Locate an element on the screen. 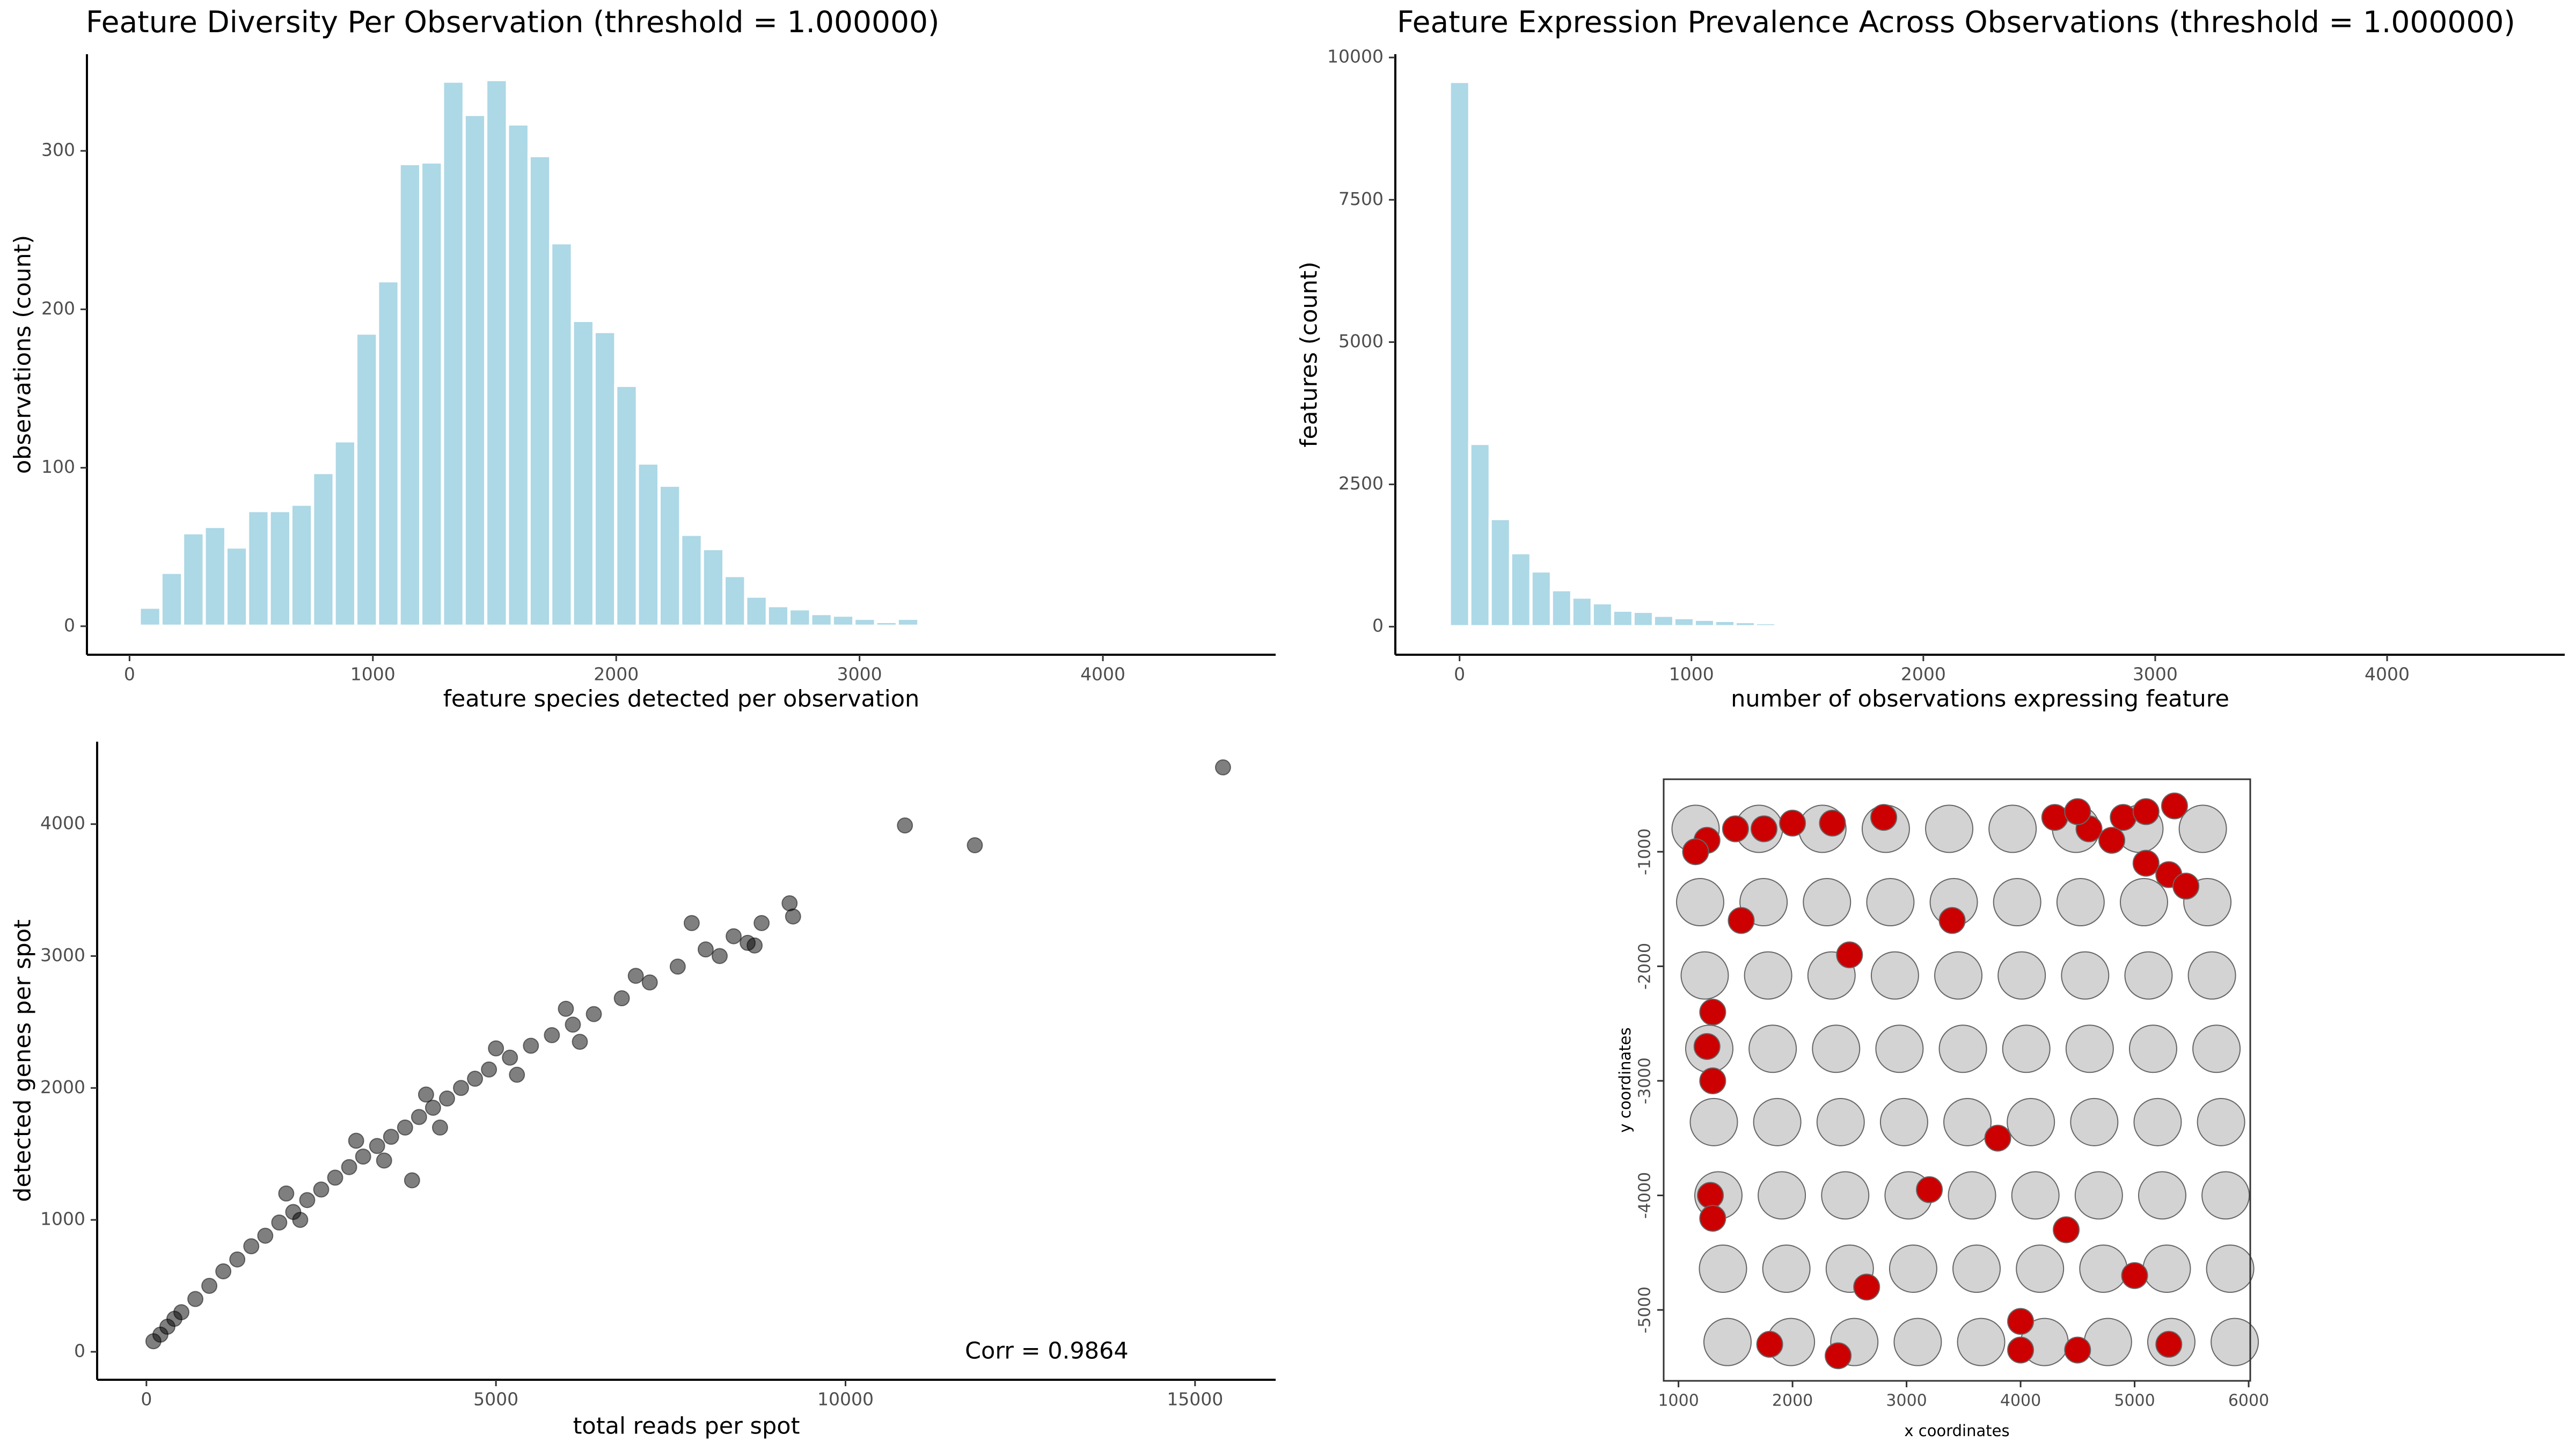  x-tick-label: 5000 is located at coordinates (495, 1399).